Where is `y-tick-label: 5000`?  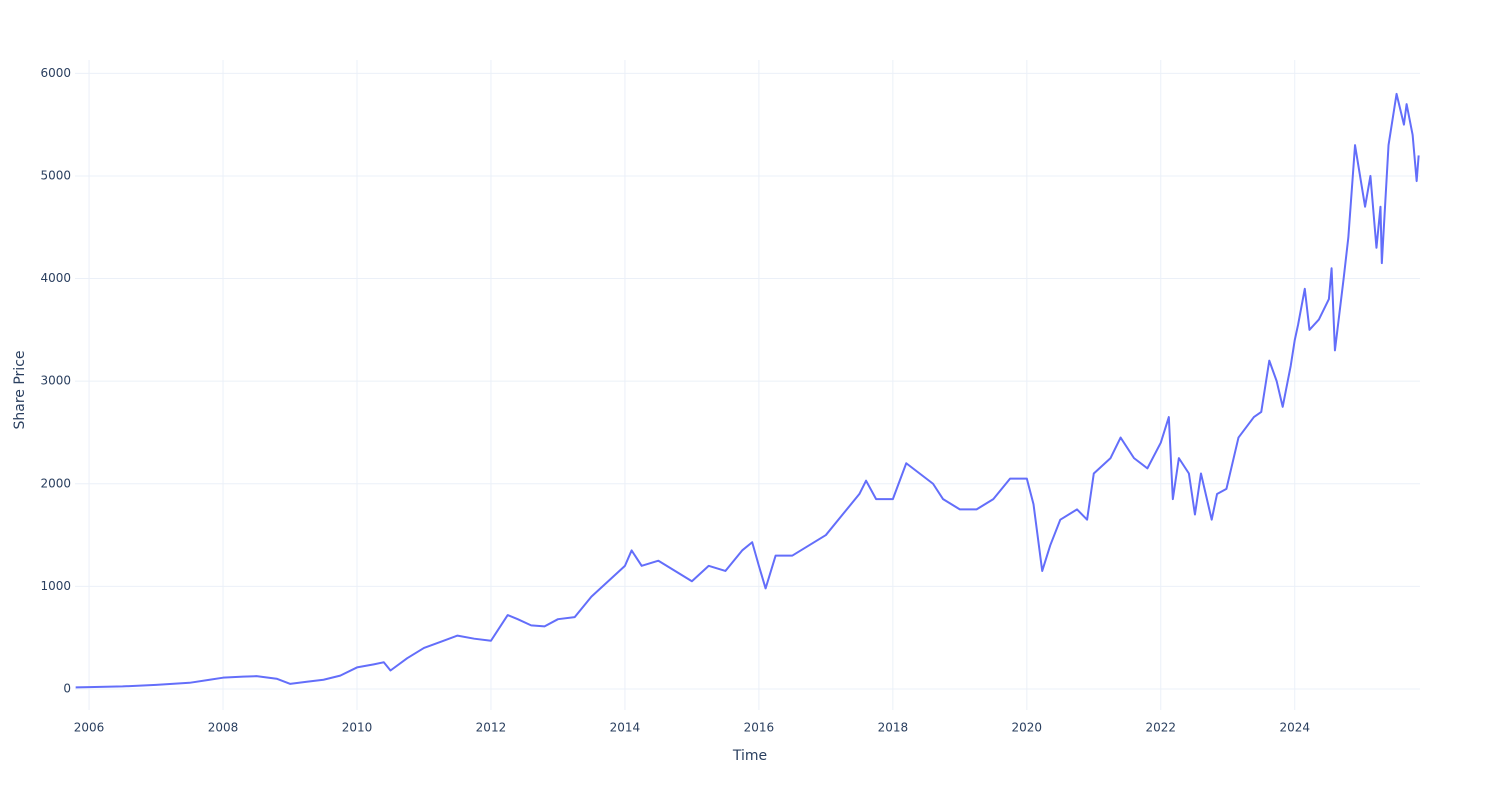
y-tick-label: 5000 is located at coordinates (55, 175).